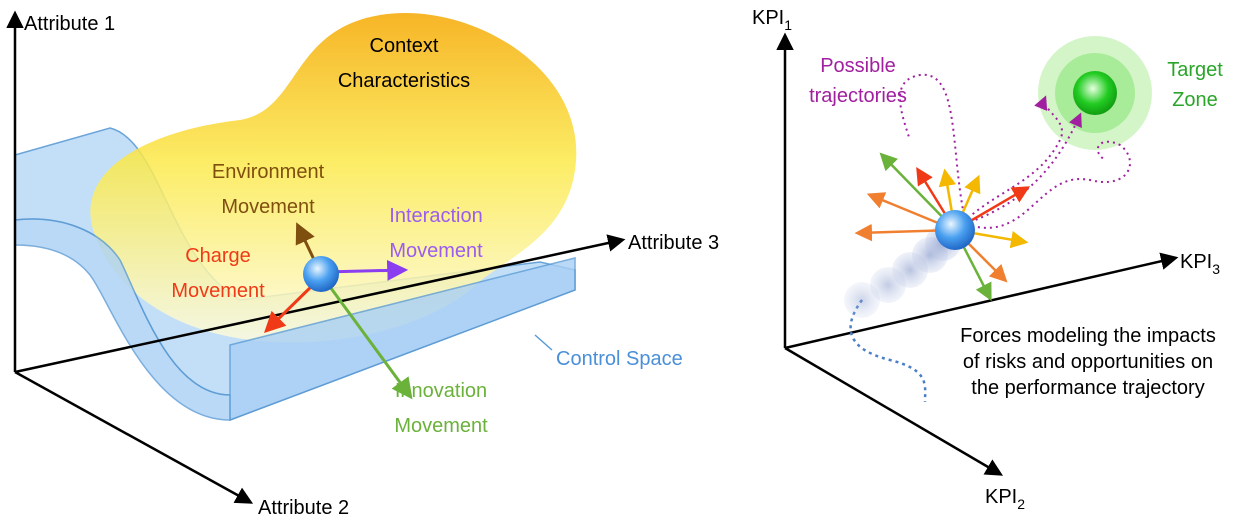 The image size is (1249, 521). Describe the element at coordinates (436, 233) in the screenshot. I see `interaction-label: Interaction Movement` at that location.